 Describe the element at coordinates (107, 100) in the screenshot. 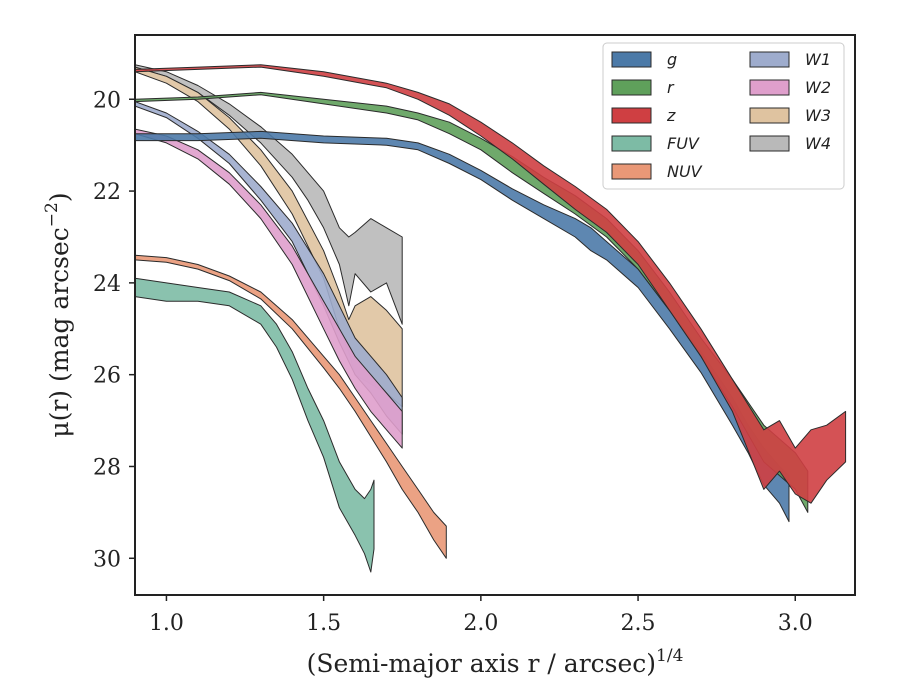

I see `y-tick-label: 20` at that location.